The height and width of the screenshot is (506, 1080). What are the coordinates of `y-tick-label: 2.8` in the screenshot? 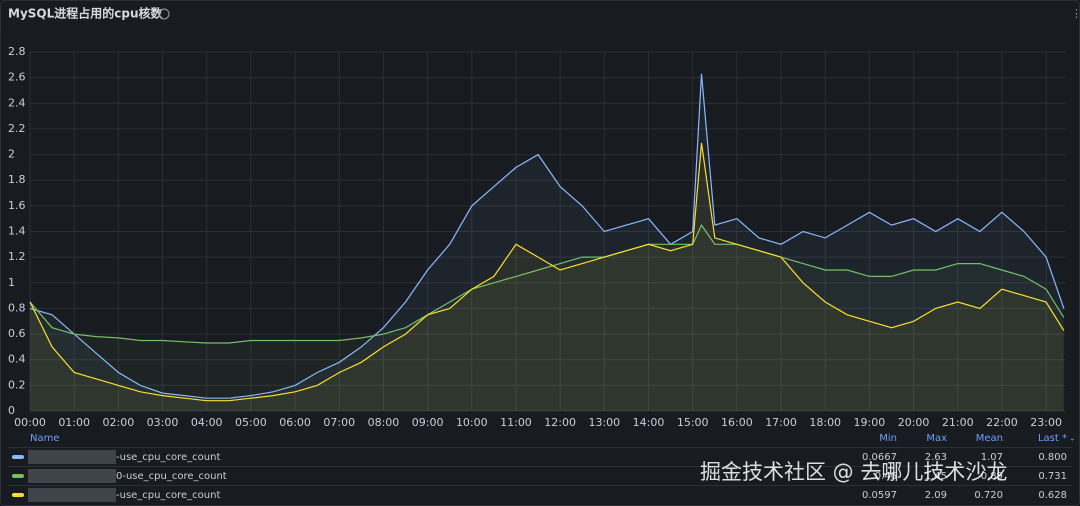 It's located at (17, 51).